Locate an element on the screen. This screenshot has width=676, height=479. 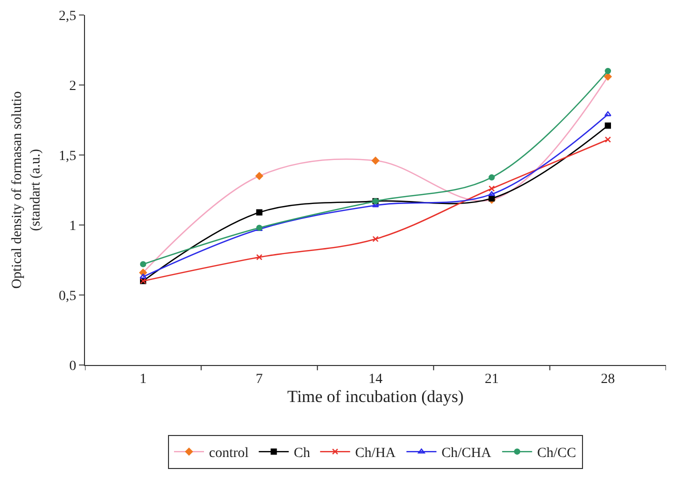
legend-label: Ch/CC is located at coordinates (556, 454).